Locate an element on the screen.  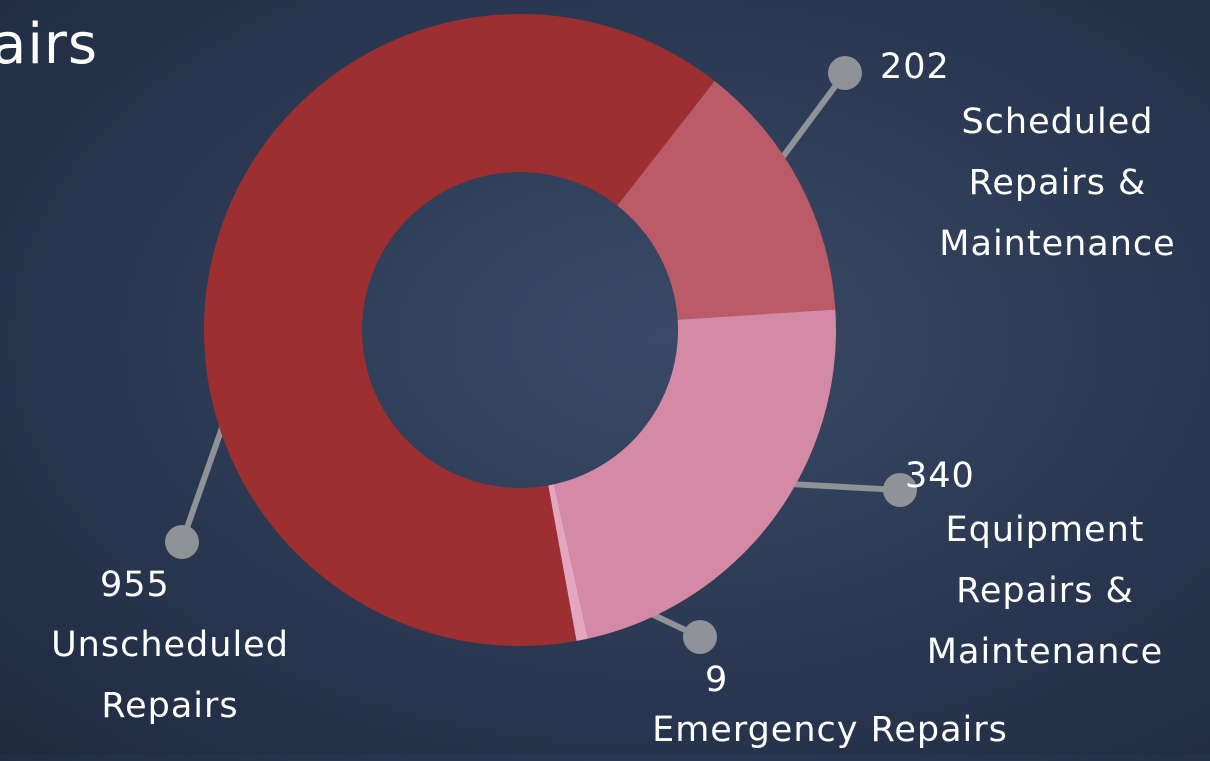
value-label: 955 is located at coordinates (135, 585).